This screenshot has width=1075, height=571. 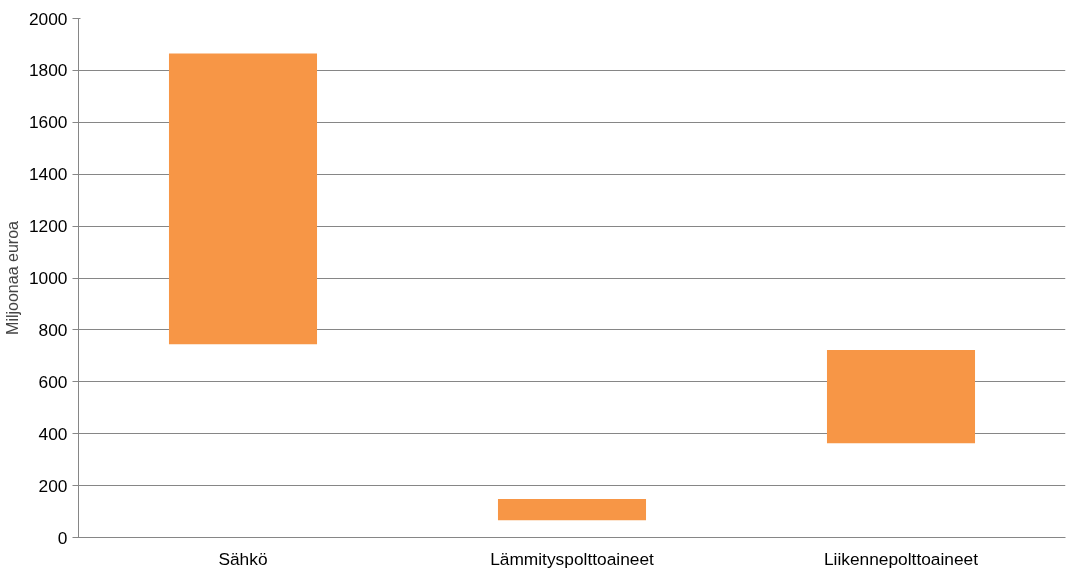 What do you see at coordinates (901, 558) in the screenshot?
I see `x-tick-label: Liikennepolttoaineet` at bounding box center [901, 558].